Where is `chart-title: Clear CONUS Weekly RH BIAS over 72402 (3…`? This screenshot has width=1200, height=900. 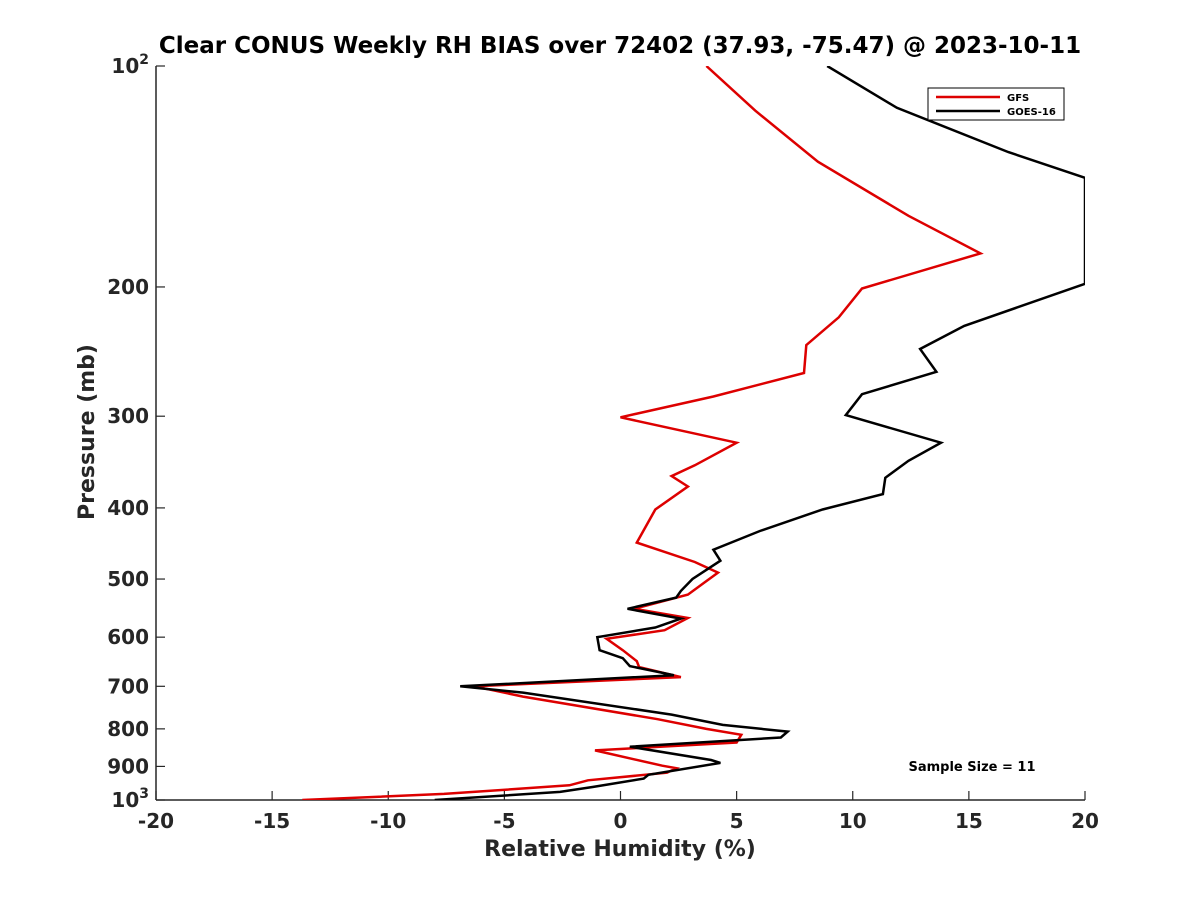
chart-title: Clear CONUS Weekly RH BIAS over 72402 (3… is located at coordinates (620, 46).